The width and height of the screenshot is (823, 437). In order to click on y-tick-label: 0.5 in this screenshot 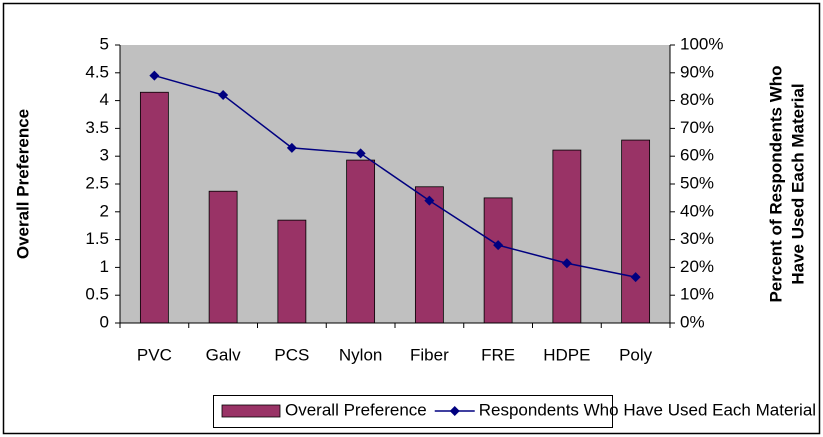, I will do `click(97, 294)`.